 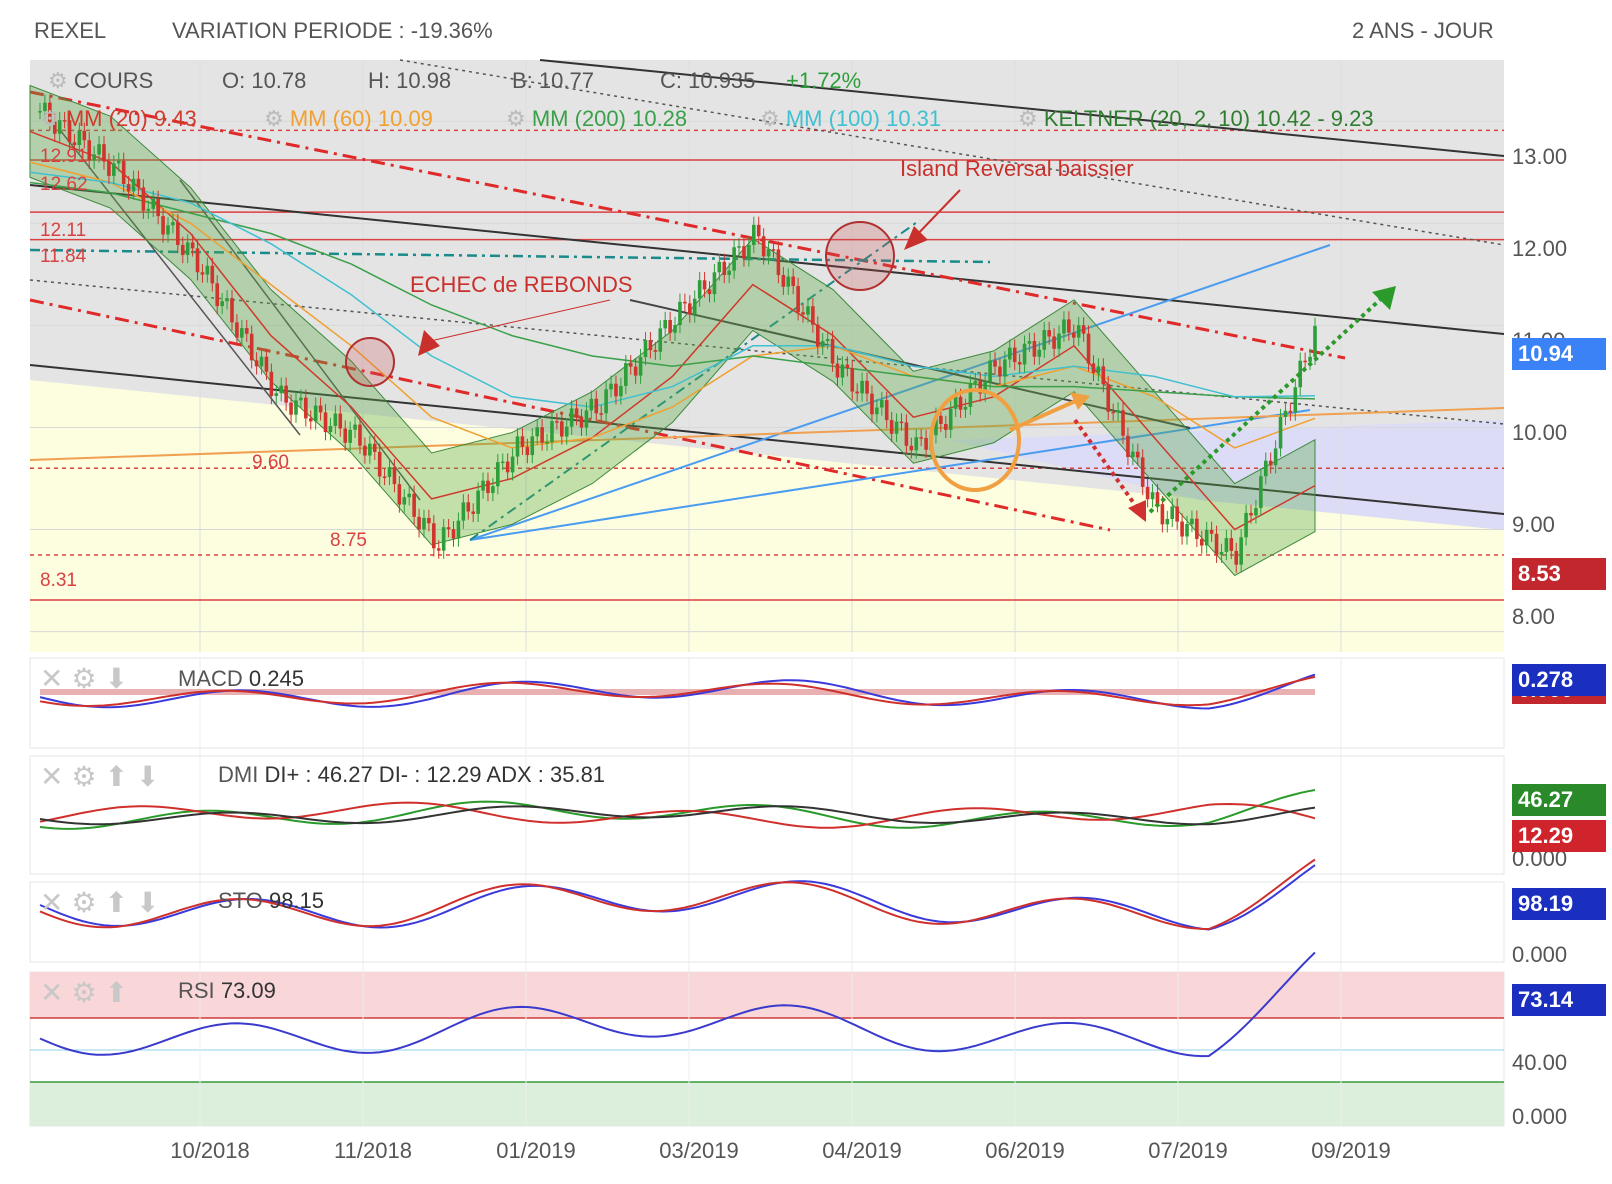 What do you see at coordinates (767, 1104) in the screenshot?
I see `rsi-oversold-zone` at bounding box center [767, 1104].